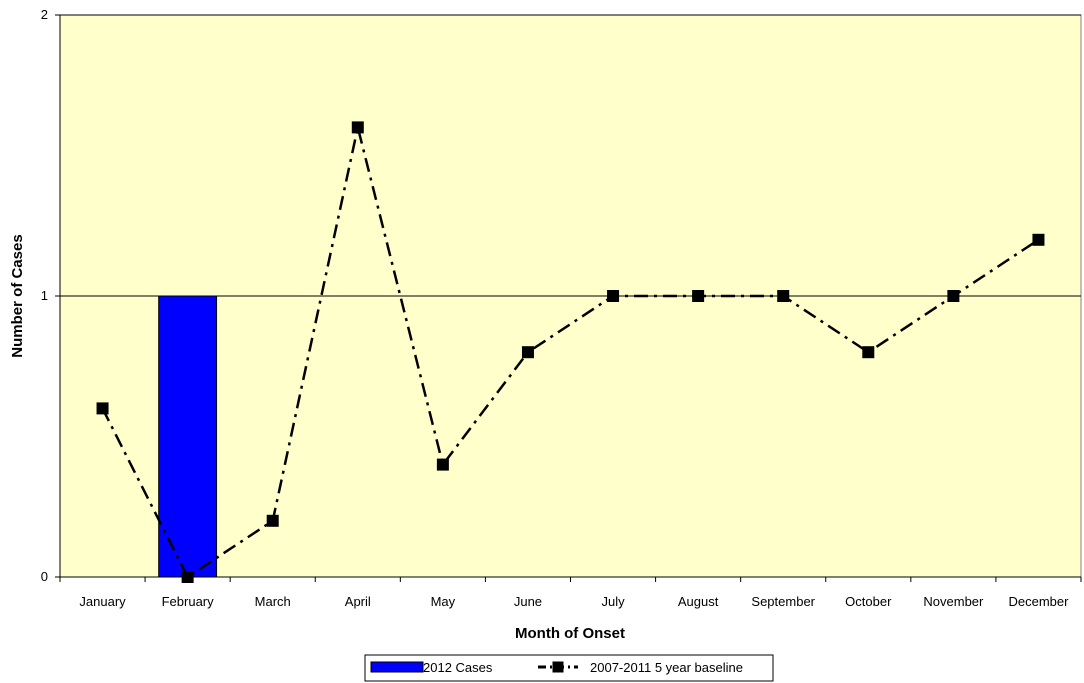 The height and width of the screenshot is (683, 1084). I want to click on y-tick-label-1: 1, so click(44, 295).